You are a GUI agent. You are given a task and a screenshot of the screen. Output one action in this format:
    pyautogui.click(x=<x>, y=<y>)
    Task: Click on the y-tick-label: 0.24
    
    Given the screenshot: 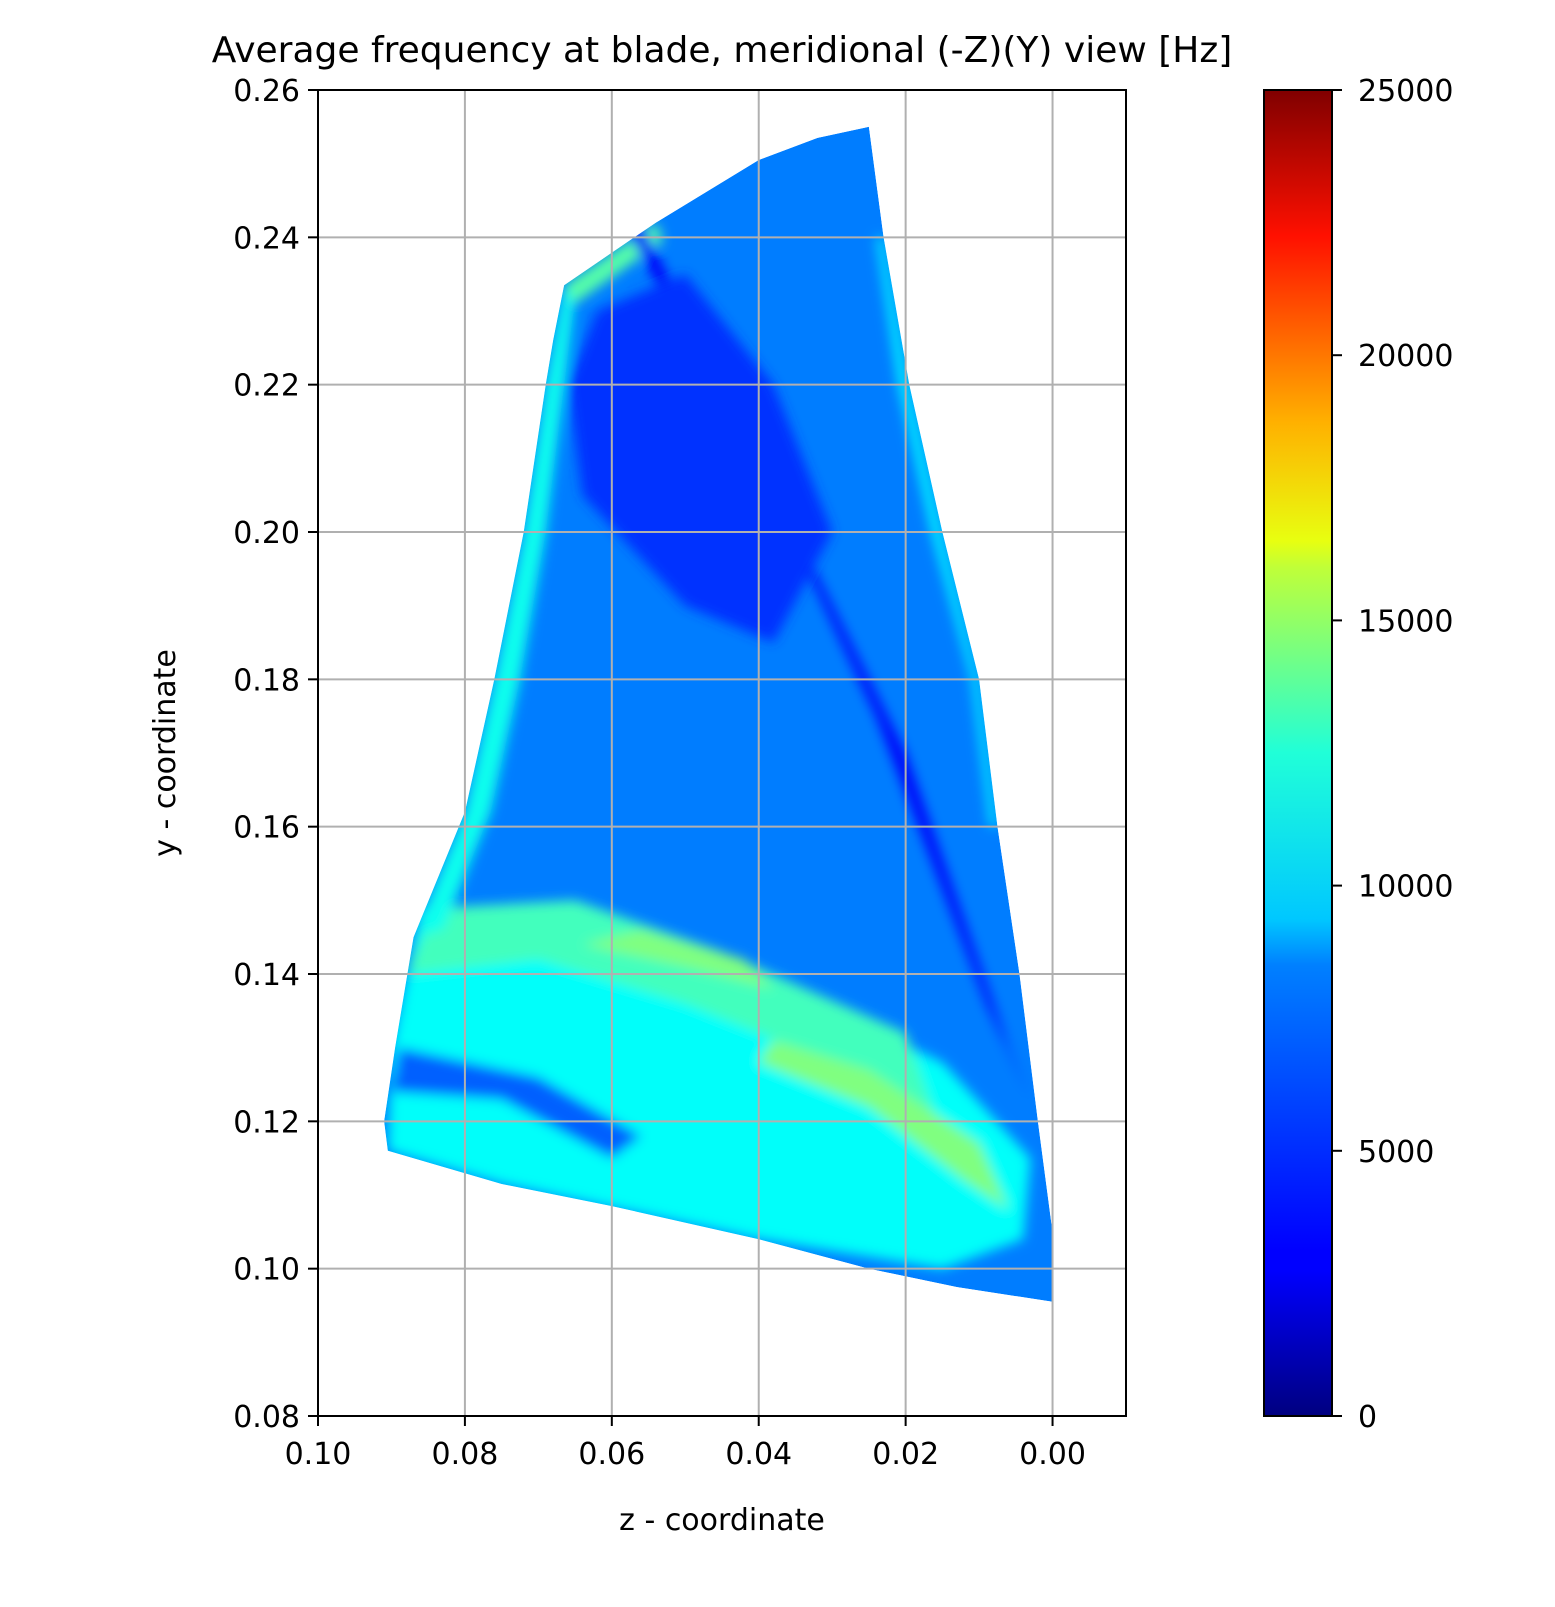 What is the action you would take?
    pyautogui.click(x=266, y=238)
    